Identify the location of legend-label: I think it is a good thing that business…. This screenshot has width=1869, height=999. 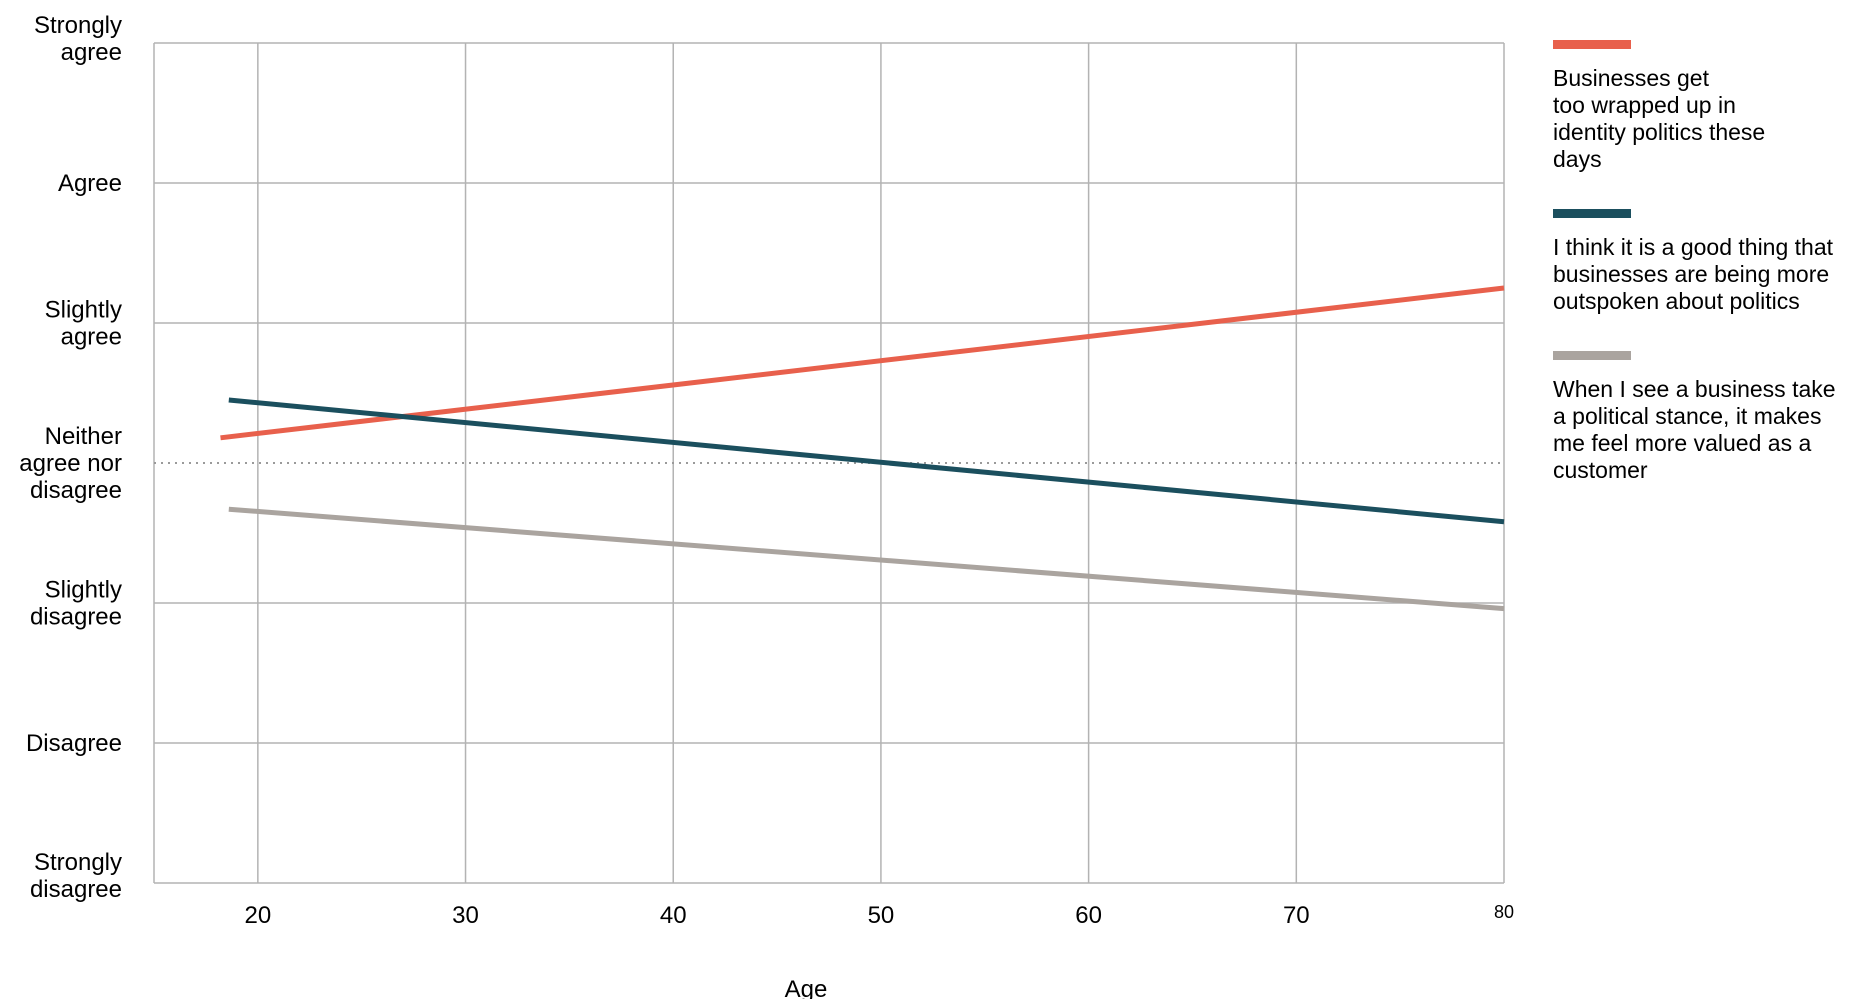
(1693, 274).